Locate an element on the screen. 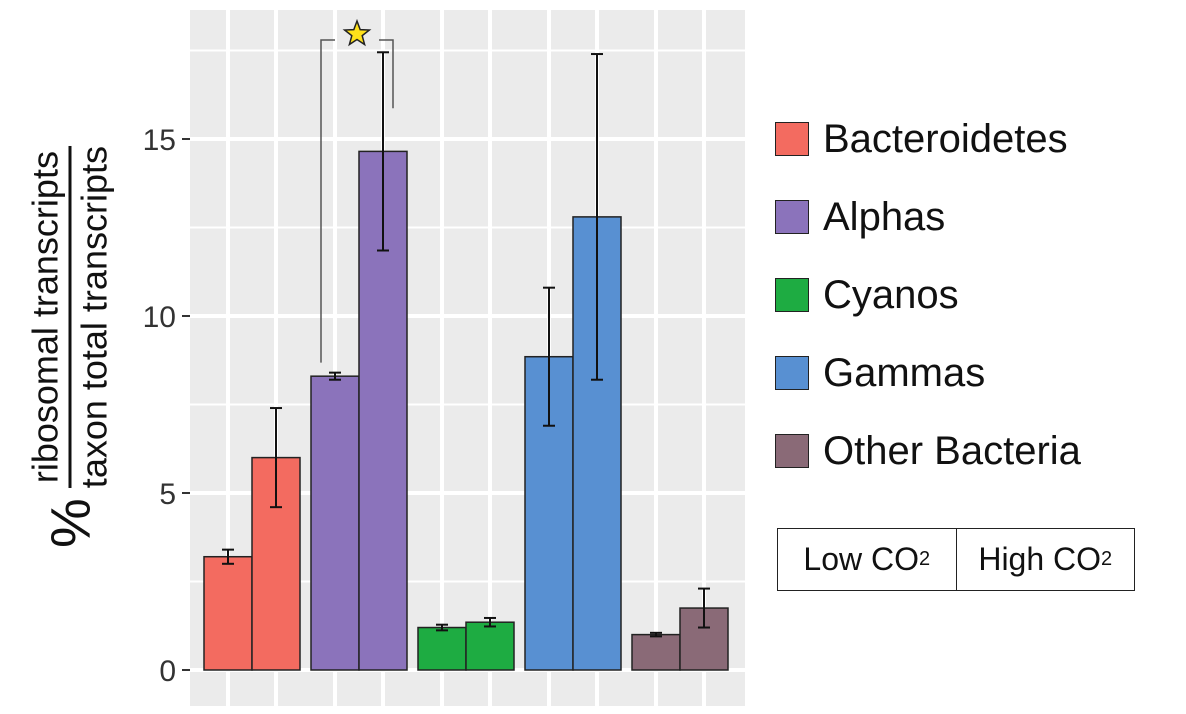 This screenshot has width=1186, height=714. condition-key: Low CO 2 High CO 2 is located at coordinates (956, 559).